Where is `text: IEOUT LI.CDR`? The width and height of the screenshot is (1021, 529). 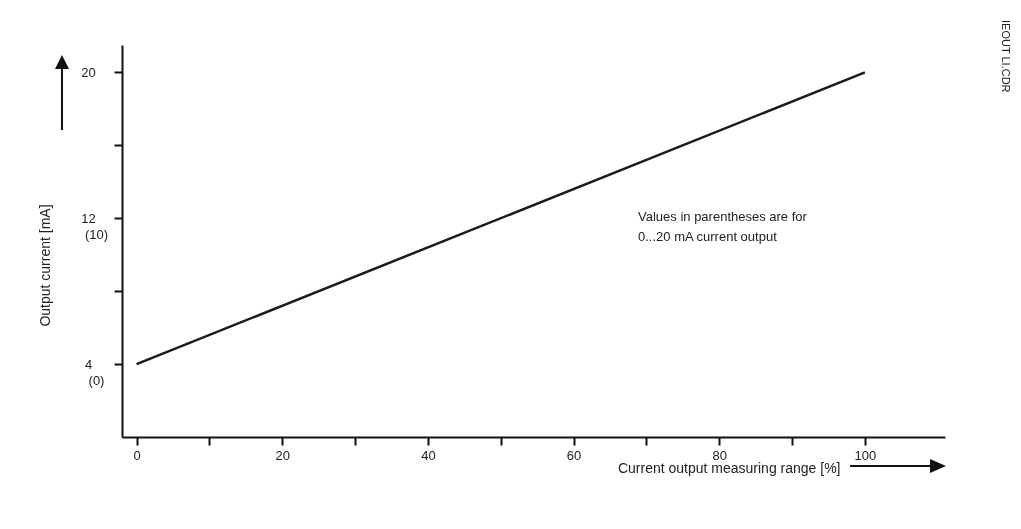
text: IEOUT LI.CDR is located at coordinates (1006, 56).